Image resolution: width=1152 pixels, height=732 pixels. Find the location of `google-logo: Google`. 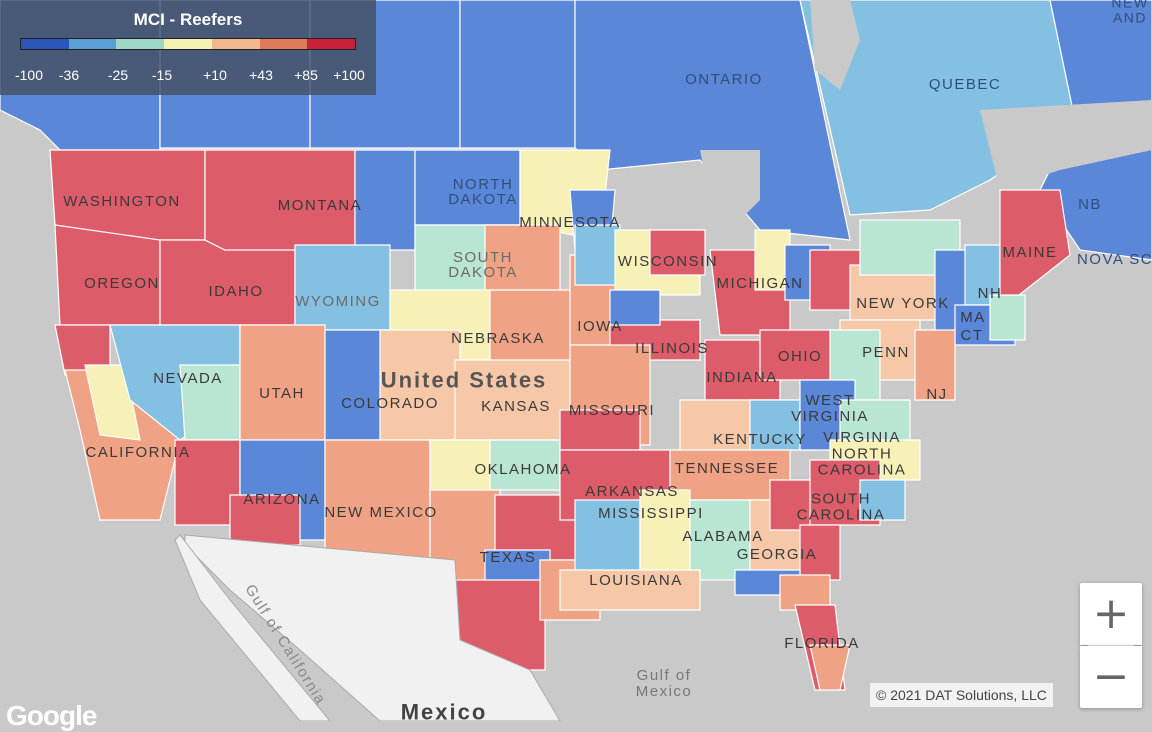

google-logo: Google is located at coordinates (51, 715).